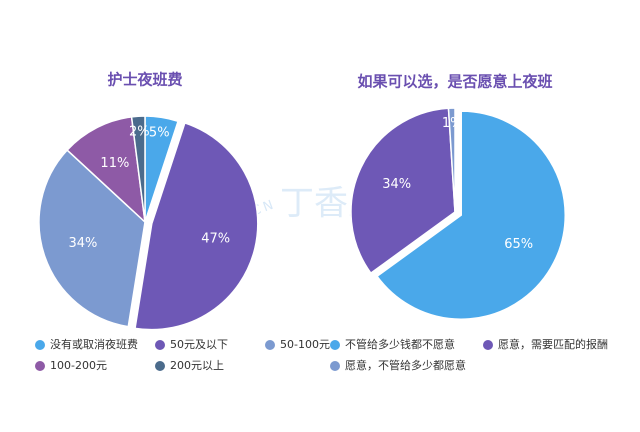 This screenshot has height=432, width=640. What do you see at coordinates (553, 344) in the screenshot?
I see `legend-label: 愿意，需要匹配的报酬` at bounding box center [553, 344].